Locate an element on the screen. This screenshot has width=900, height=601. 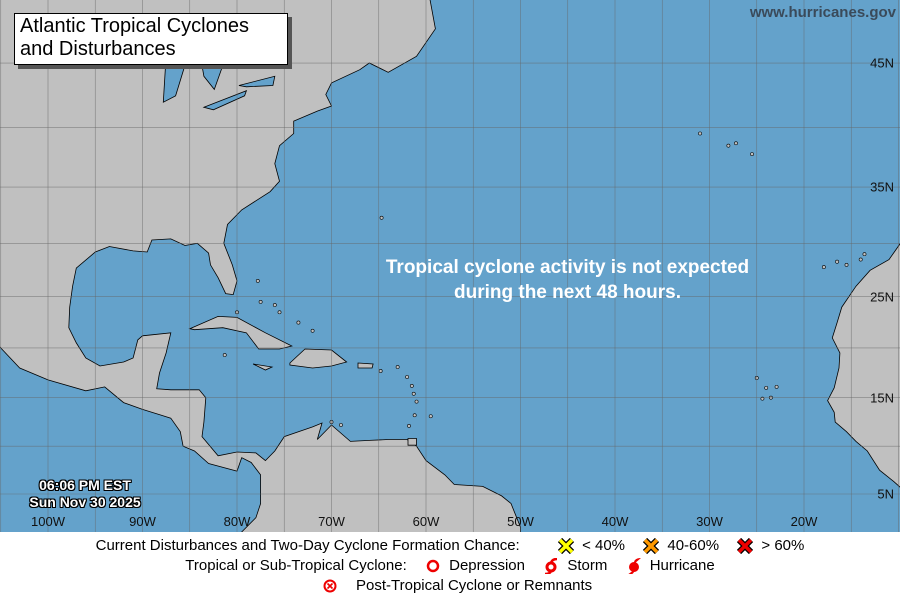
yellow-x-icon is located at coordinates (566, 546).